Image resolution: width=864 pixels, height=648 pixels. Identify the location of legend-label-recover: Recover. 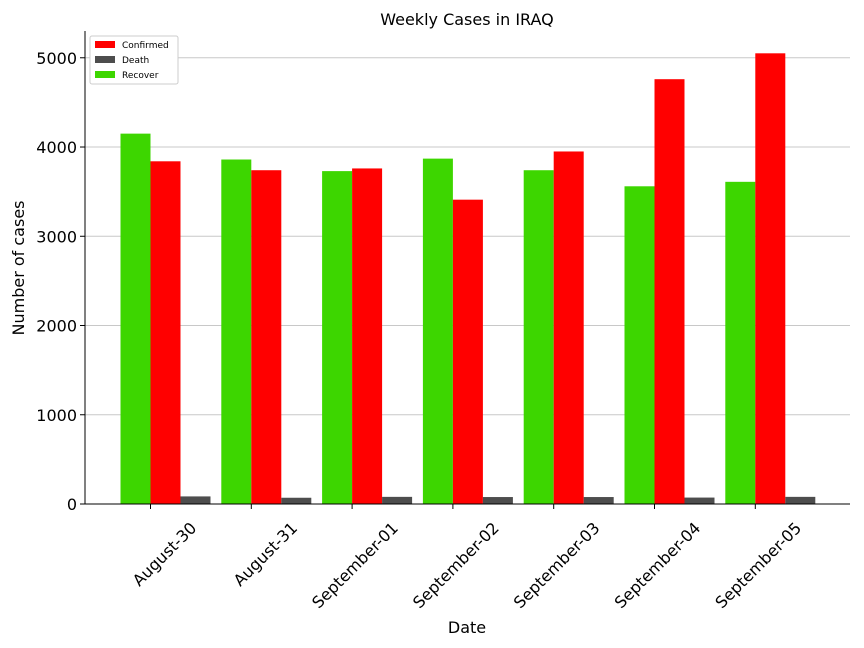
(140, 76).